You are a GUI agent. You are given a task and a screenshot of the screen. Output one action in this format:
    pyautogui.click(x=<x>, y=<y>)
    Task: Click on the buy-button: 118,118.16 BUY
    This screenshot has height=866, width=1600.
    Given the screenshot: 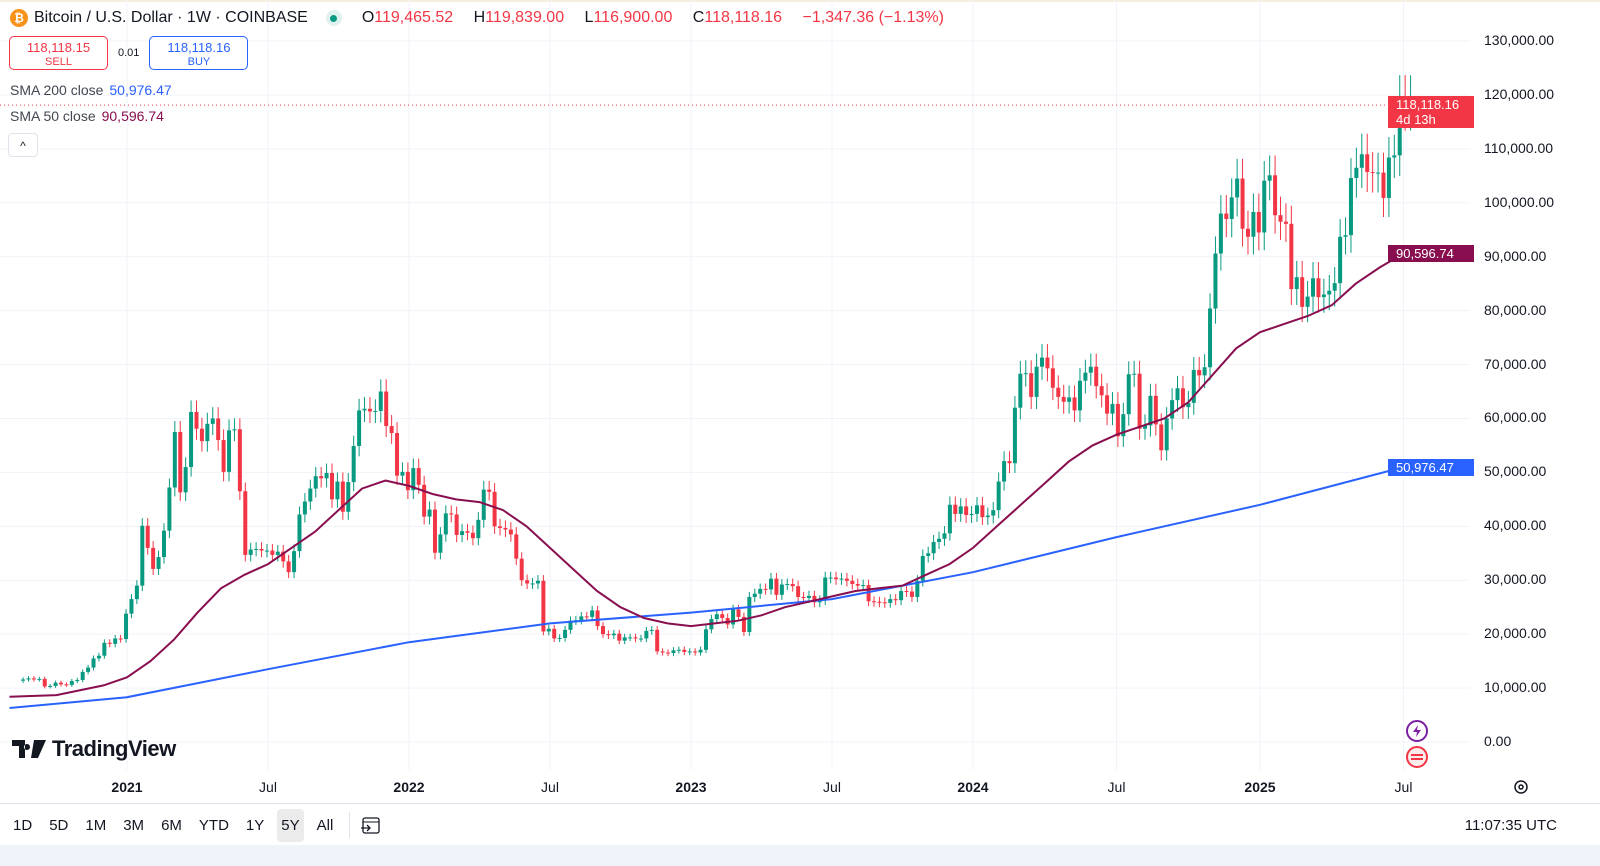 What is the action you would take?
    pyautogui.click(x=199, y=53)
    